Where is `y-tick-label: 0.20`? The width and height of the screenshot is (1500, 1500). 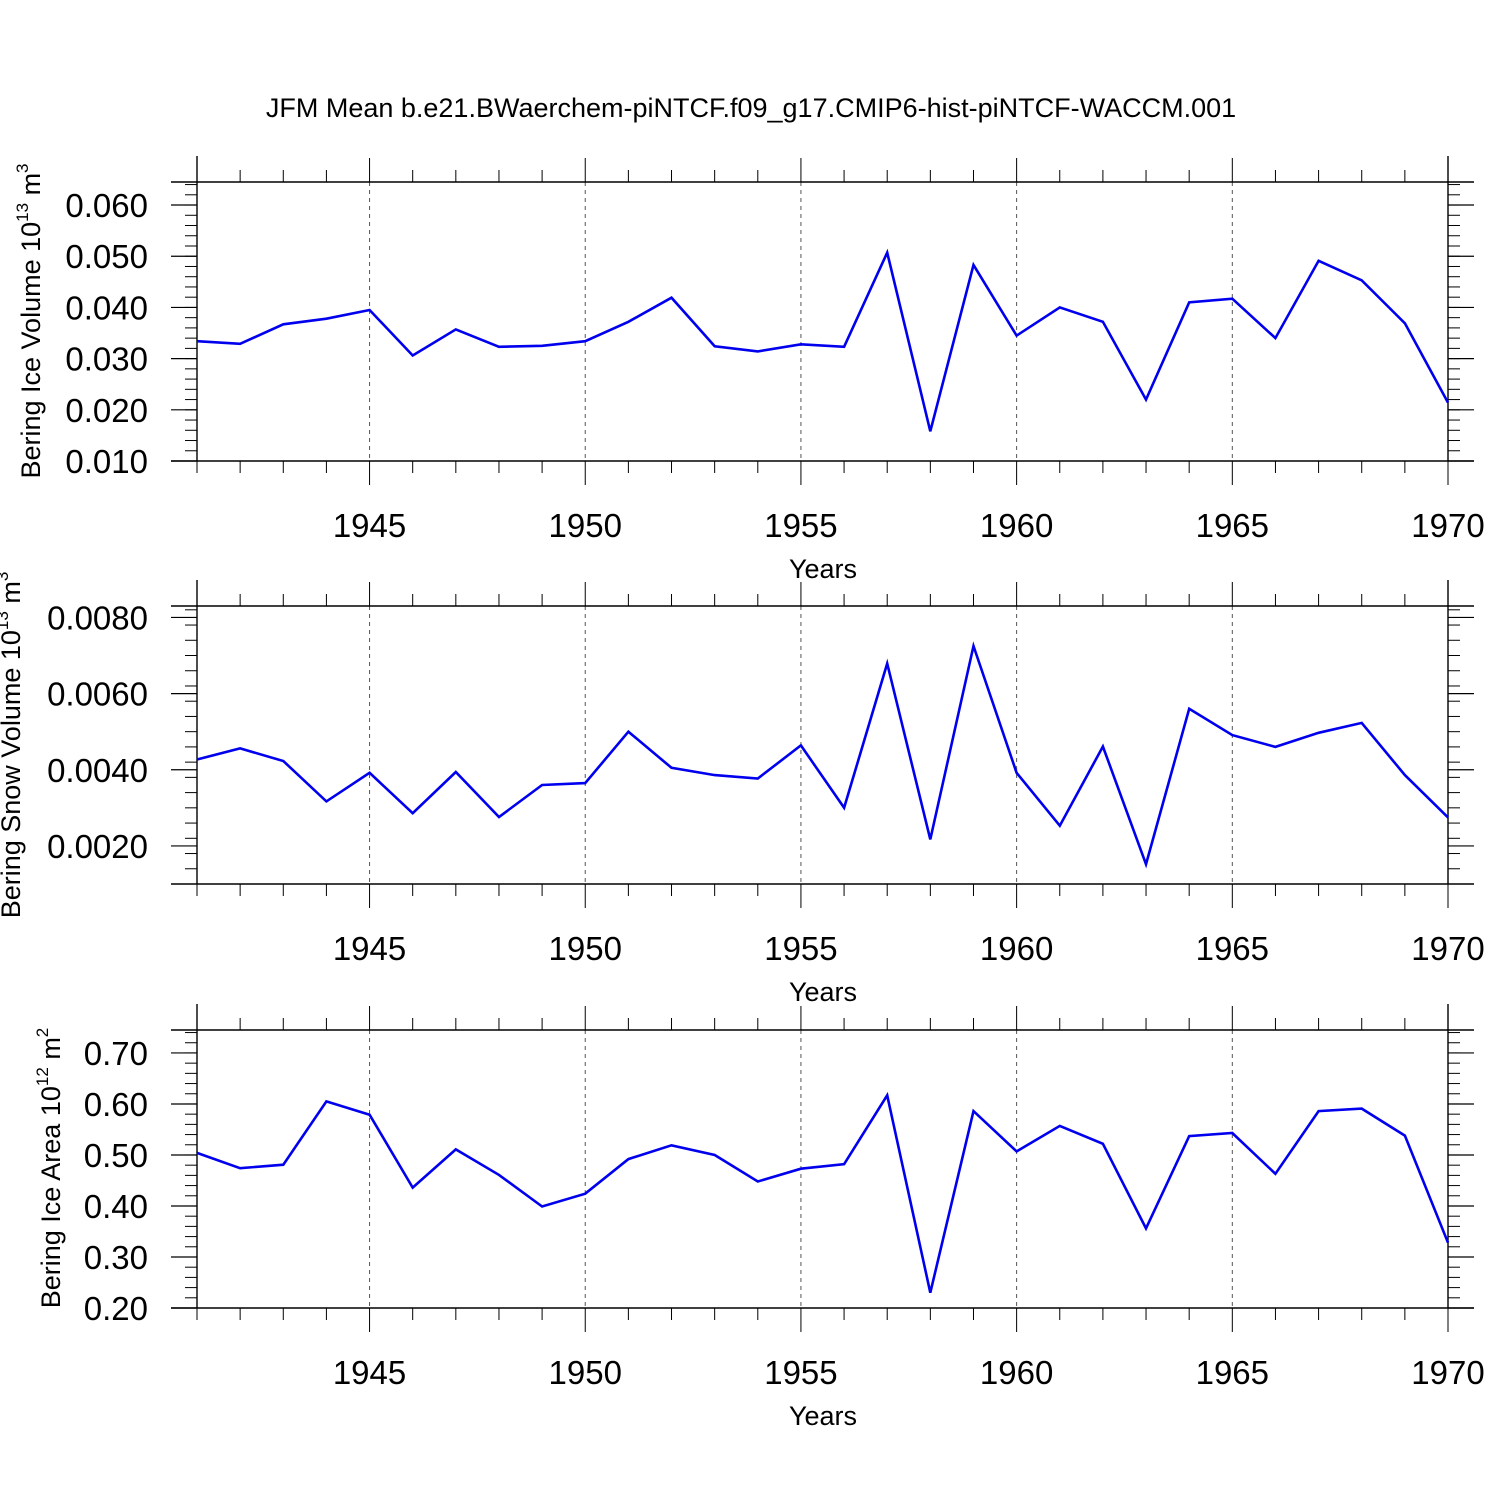 y-tick-label: 0.20 is located at coordinates (116, 1308).